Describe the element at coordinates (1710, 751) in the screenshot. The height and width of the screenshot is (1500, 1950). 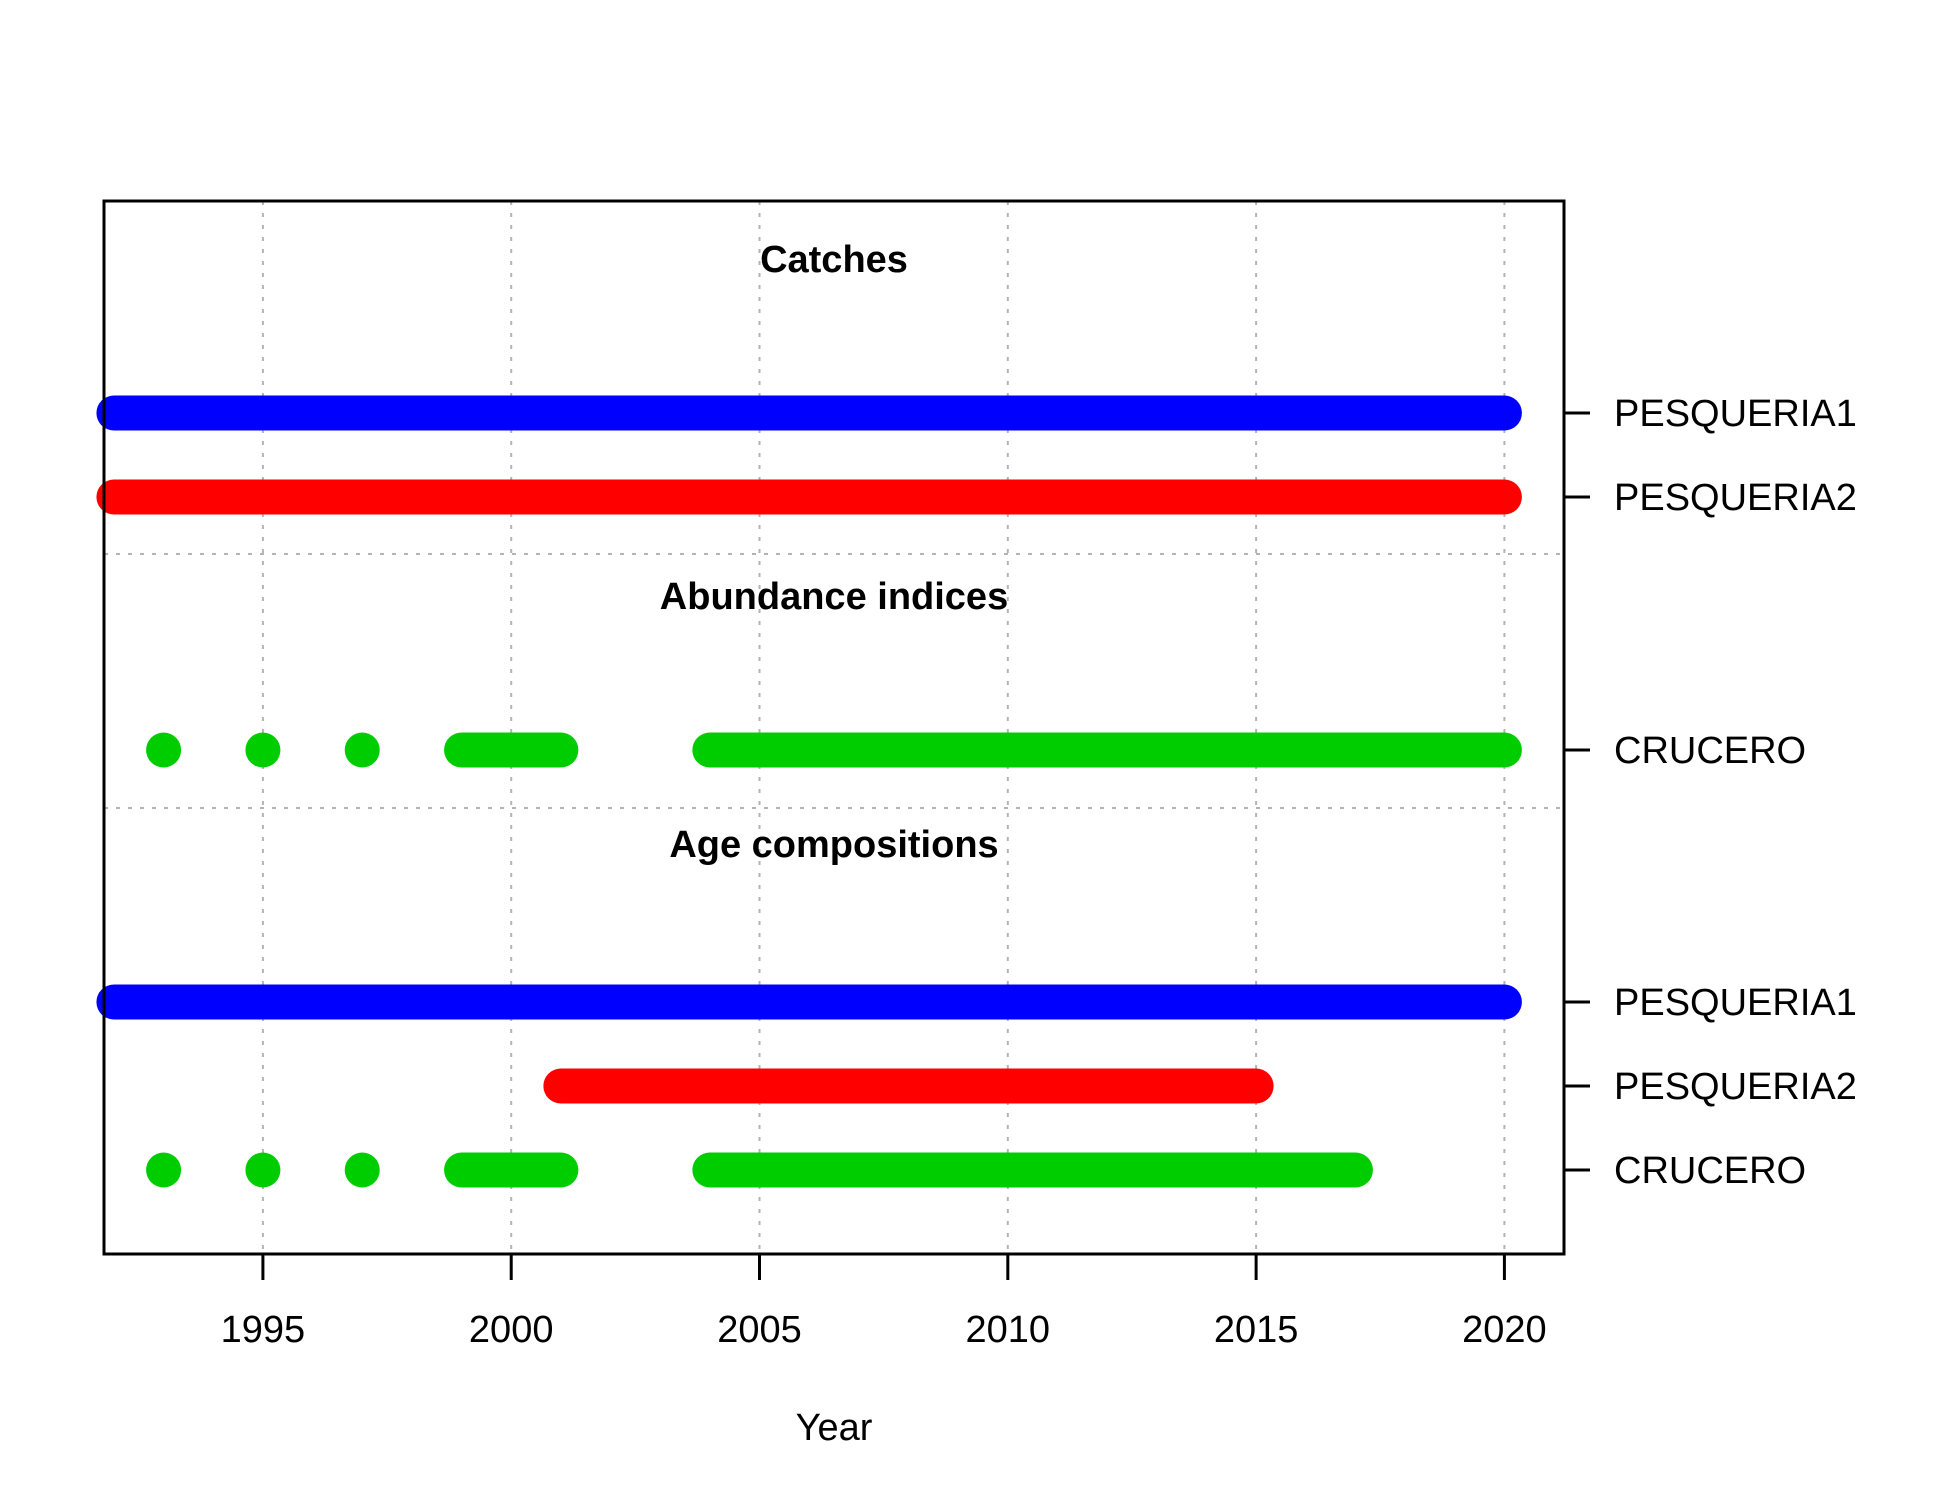
I see `row-label-2-1: CRUCERO` at that location.